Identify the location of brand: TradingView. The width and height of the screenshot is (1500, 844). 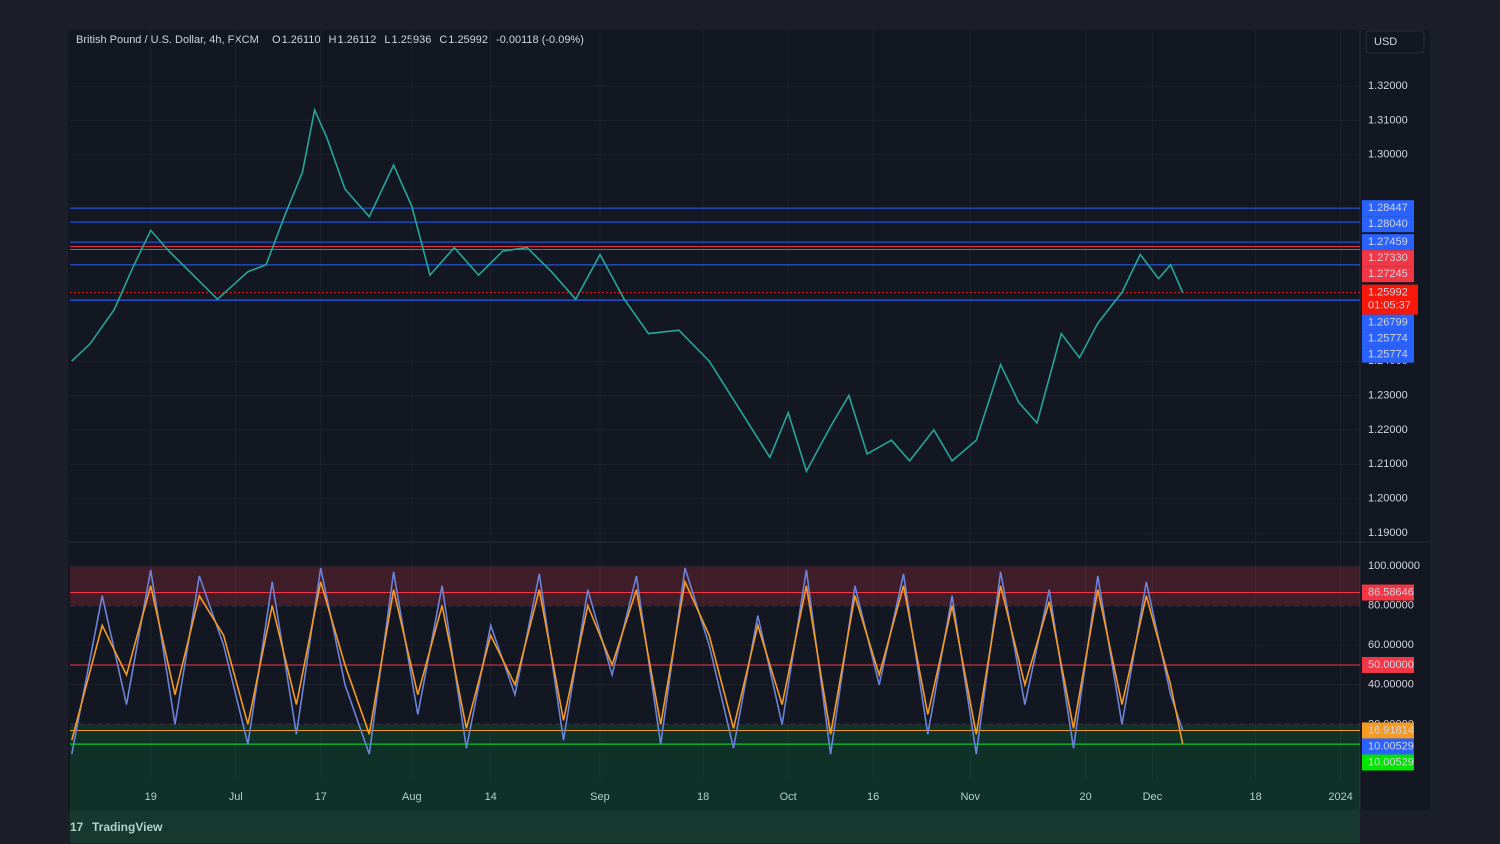
(127, 827).